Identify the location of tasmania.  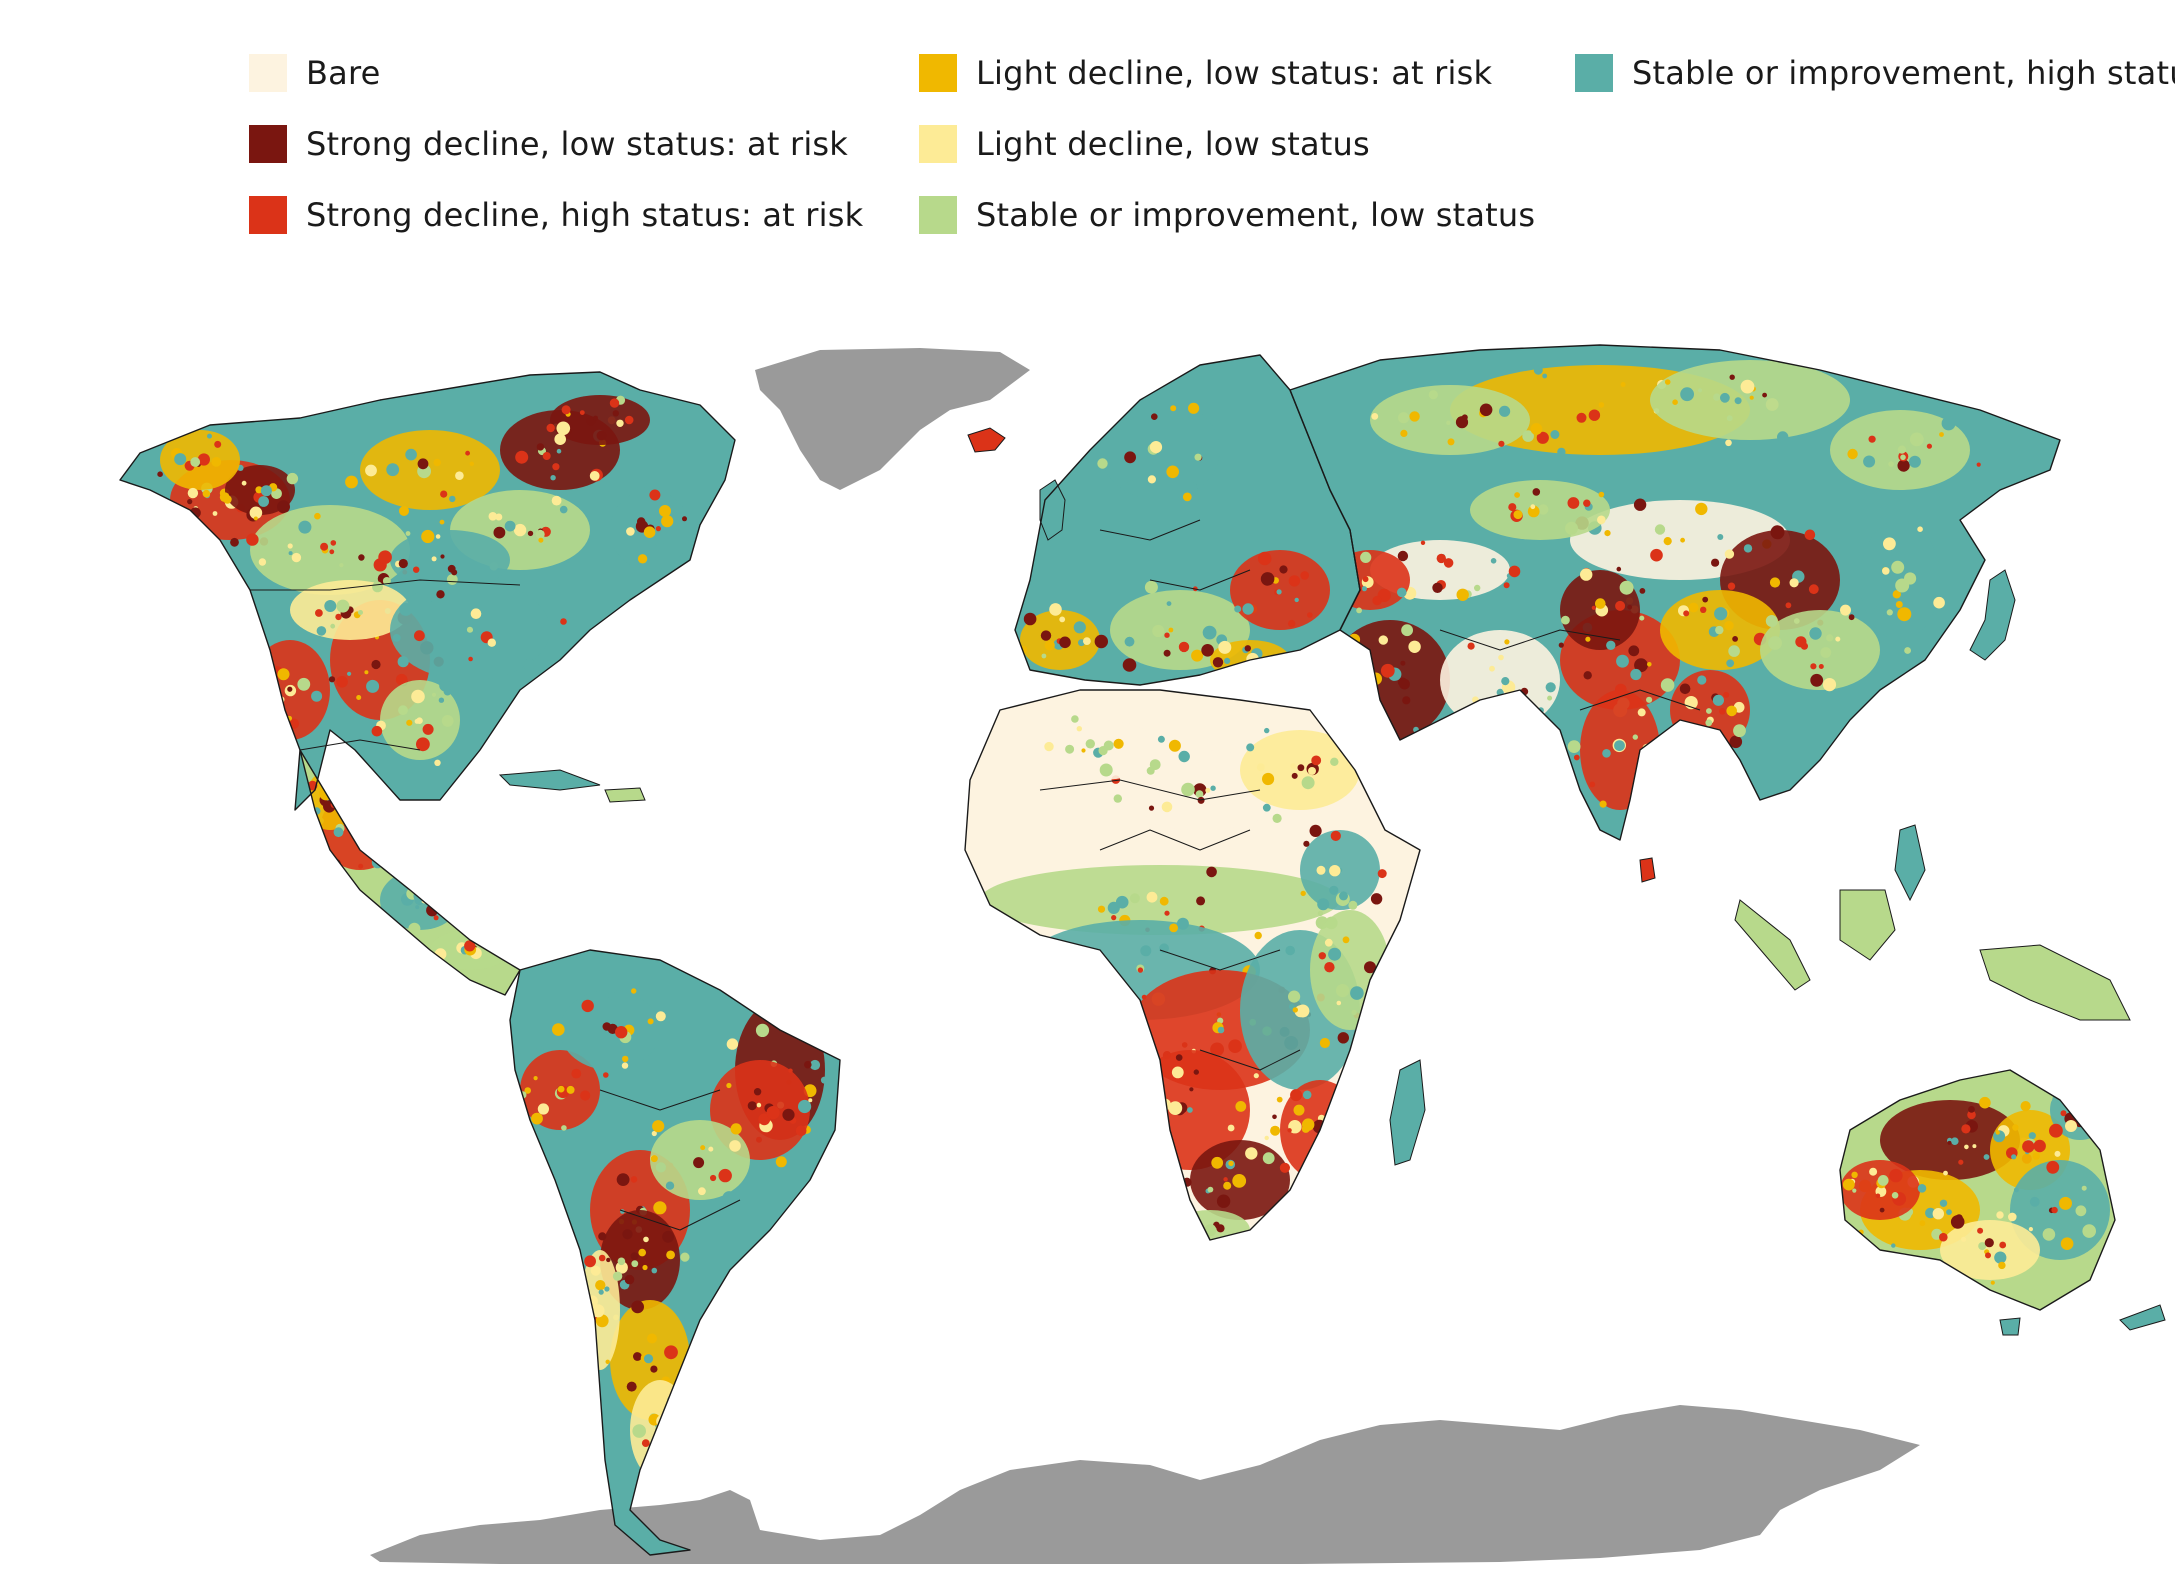
(2010, 1326).